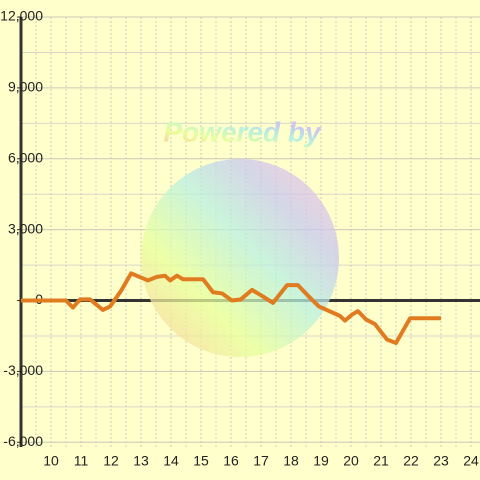 The width and height of the screenshot is (480, 480). I want to click on x-tick-label: 18, so click(291, 461).